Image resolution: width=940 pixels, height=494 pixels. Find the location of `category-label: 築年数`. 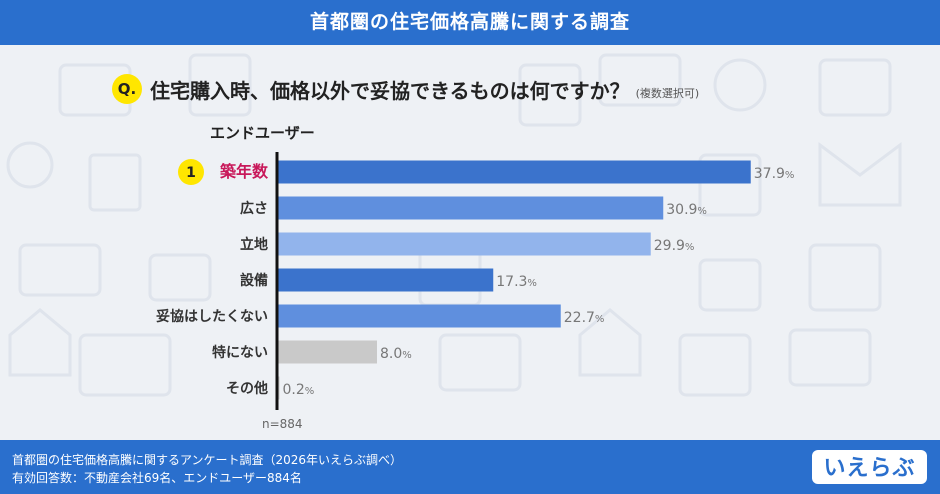

category-label: 築年数 is located at coordinates (244, 171).